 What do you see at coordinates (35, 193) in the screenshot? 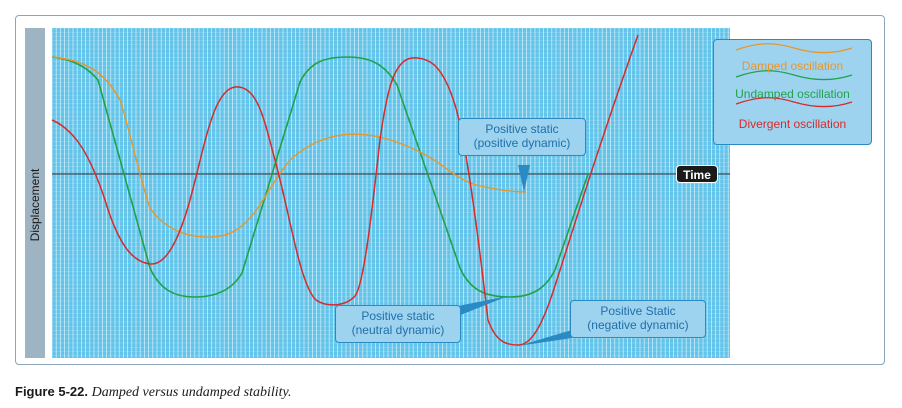
I see `y-axis-label-bar` at bounding box center [35, 193].